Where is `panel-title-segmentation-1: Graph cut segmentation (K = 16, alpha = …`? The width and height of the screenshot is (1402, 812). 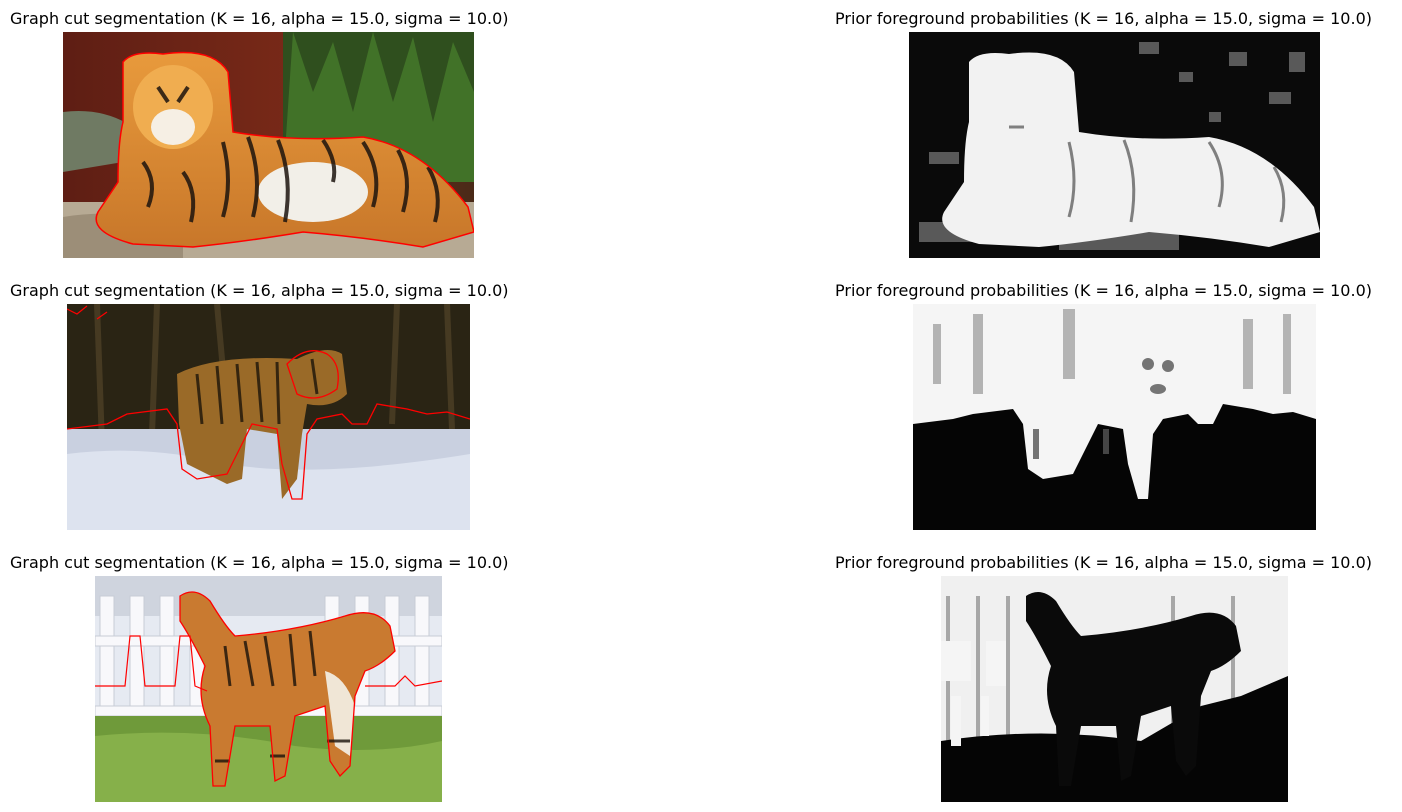 panel-title-segmentation-1: Graph cut segmentation (K = 16, alpha = … is located at coordinates (259, 18).